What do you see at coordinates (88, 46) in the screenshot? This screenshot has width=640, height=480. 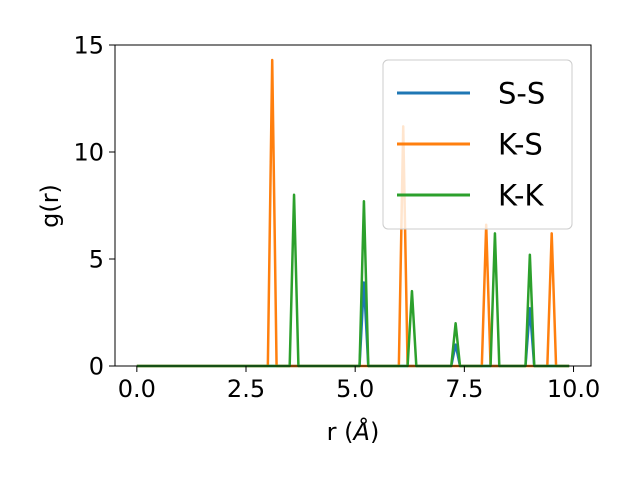 I see `y-tick-label: 15` at bounding box center [88, 46].